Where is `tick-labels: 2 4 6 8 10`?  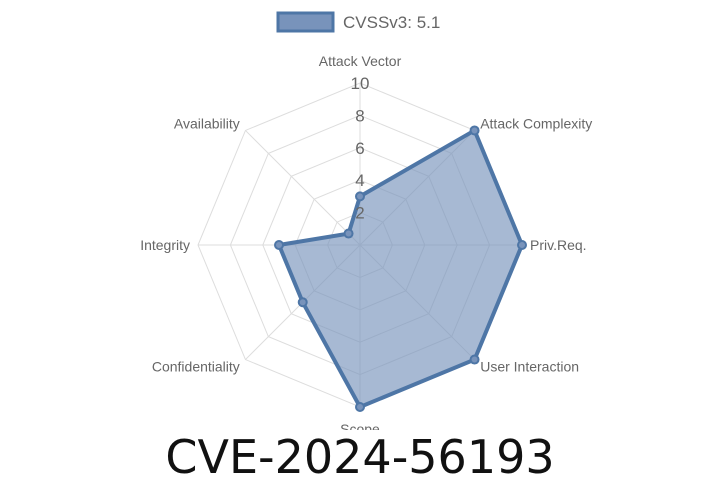
tick-labels: 2 4 6 8 10 is located at coordinates (360, 148).